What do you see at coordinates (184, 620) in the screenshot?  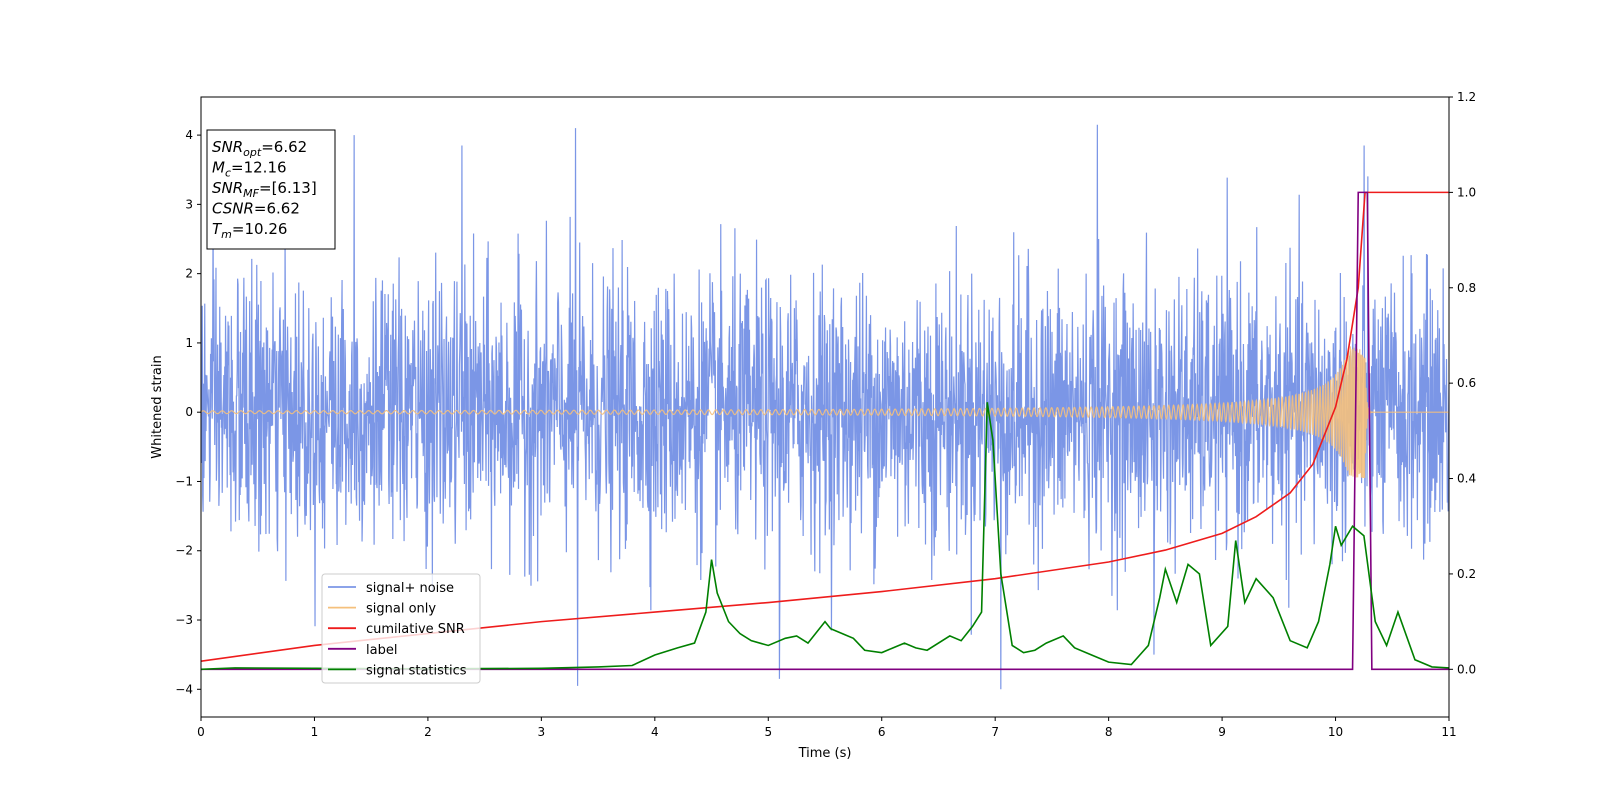 I see `y-left-tick-label: −3` at bounding box center [184, 620].